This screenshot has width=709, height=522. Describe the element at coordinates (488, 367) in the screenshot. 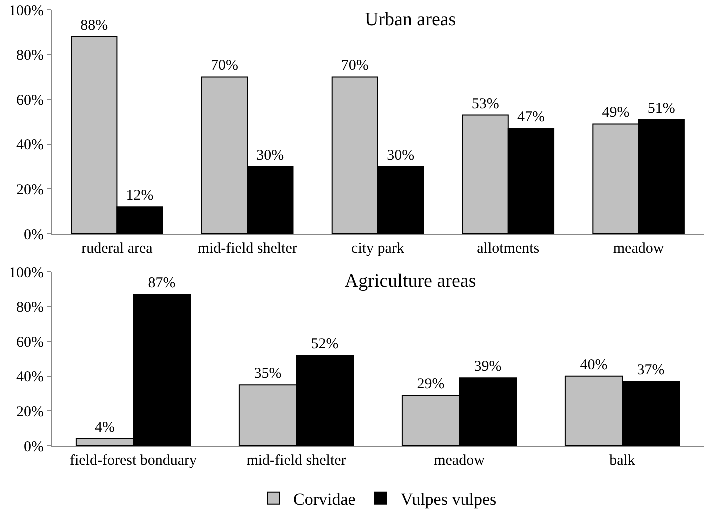

I see `data-label: 39%` at that location.